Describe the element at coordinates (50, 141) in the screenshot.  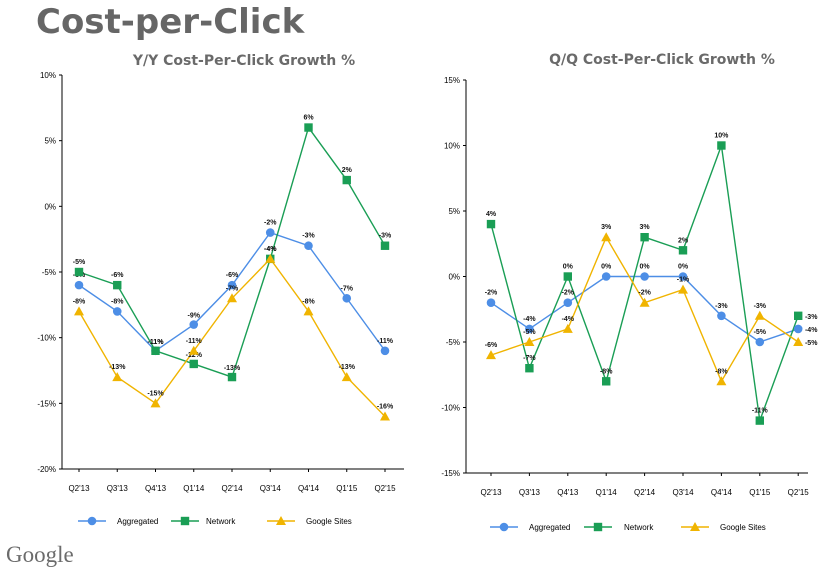
I see `yy-y-tick-label: 5%` at that location.